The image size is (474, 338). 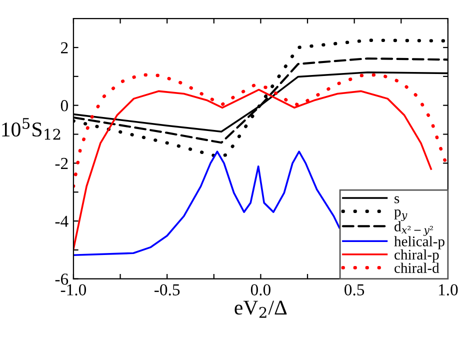 What do you see at coordinates (413, 228) in the screenshot?
I see `legend-label: d$_{x²−y²}$` at bounding box center [413, 228].